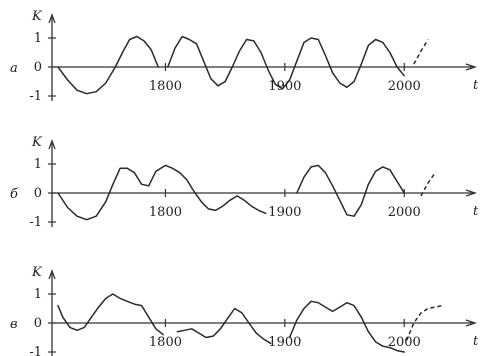 The image size is (493, 356). Describe the element at coordinates (14, 194) in the screenshot. I see `panel-label: б` at that location.